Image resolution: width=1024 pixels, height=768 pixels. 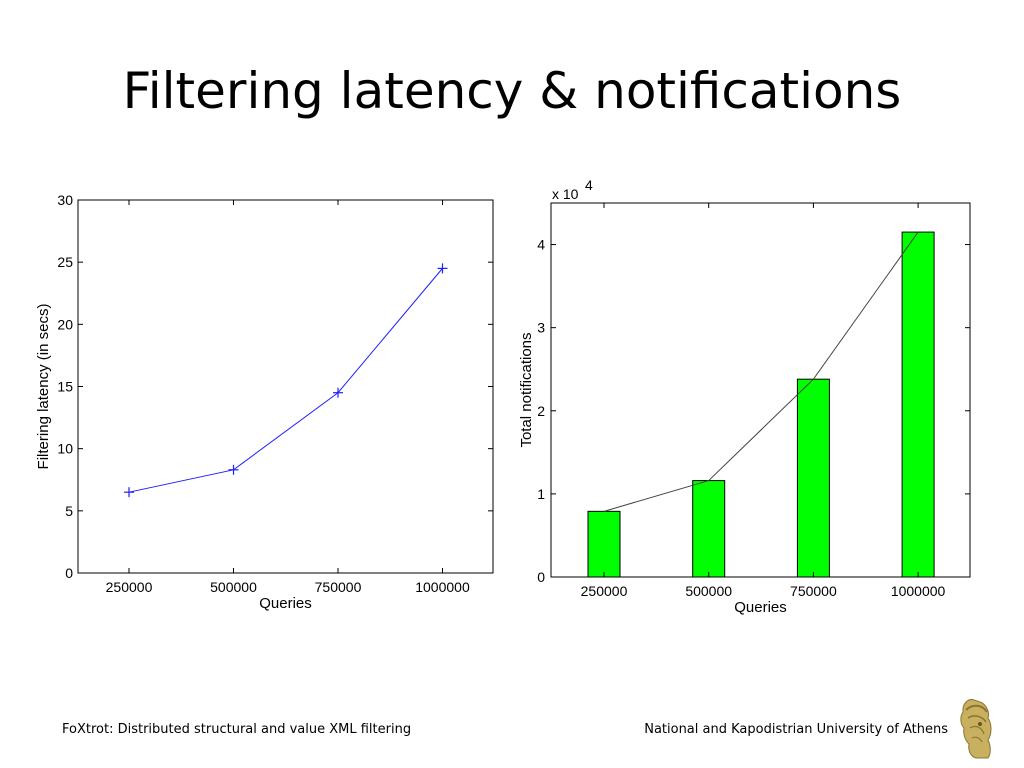 I want to click on y-tick-label: 1, so click(x=541, y=494).